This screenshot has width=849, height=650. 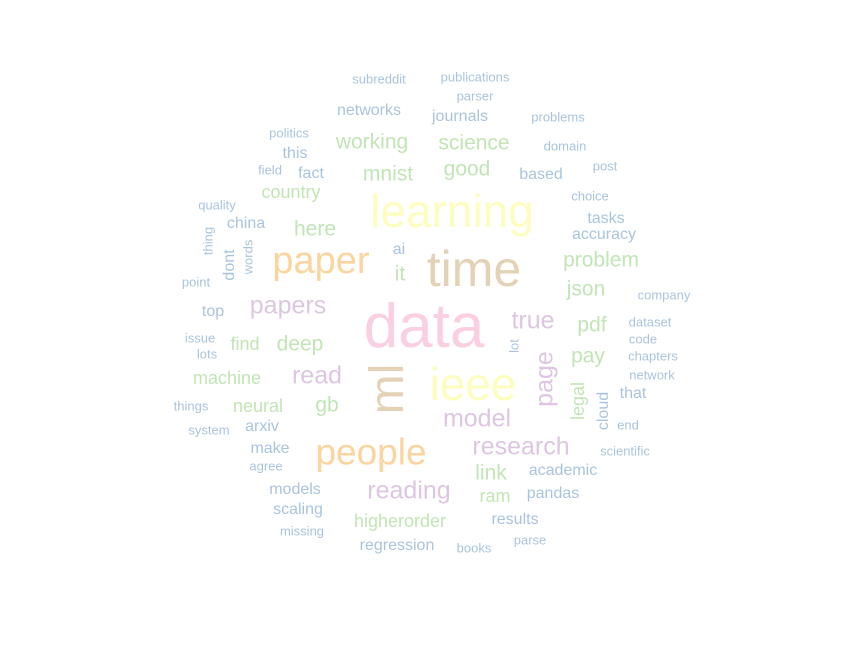 I want to click on word-learning: learning, so click(x=452, y=211).